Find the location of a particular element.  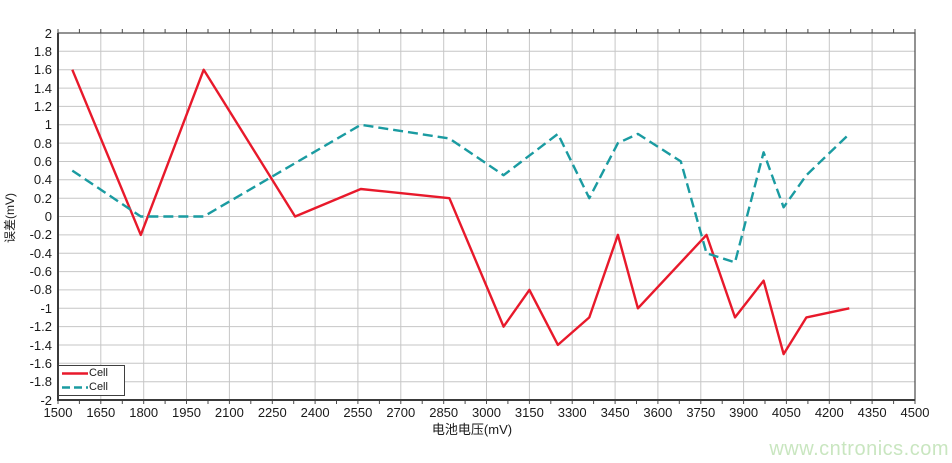

y-tick-label: 0.4 is located at coordinates (42, 180).